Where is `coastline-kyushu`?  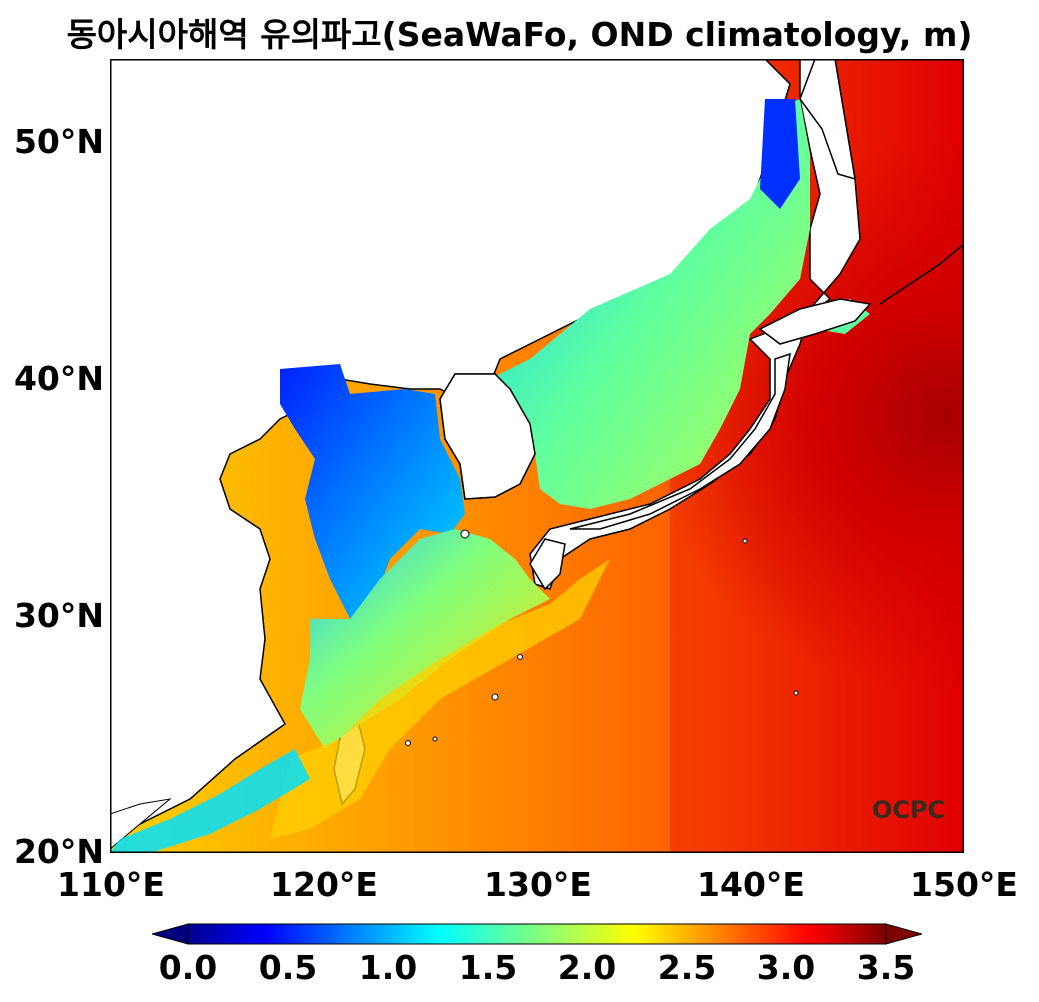 coastline-kyushu is located at coordinates (547, 564).